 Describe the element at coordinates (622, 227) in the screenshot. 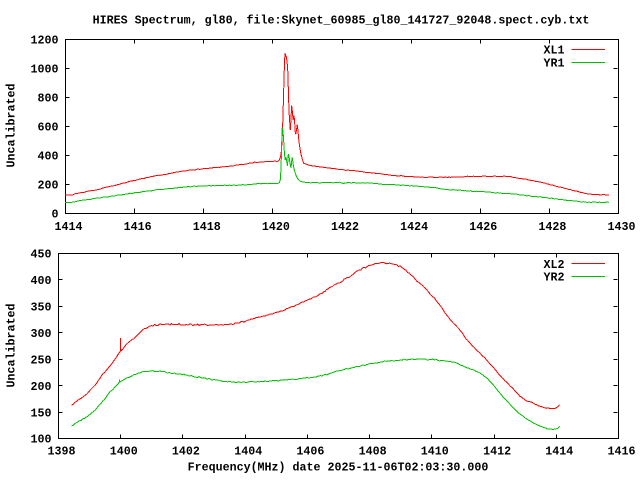

I see `svg-text: 1430` at that location.